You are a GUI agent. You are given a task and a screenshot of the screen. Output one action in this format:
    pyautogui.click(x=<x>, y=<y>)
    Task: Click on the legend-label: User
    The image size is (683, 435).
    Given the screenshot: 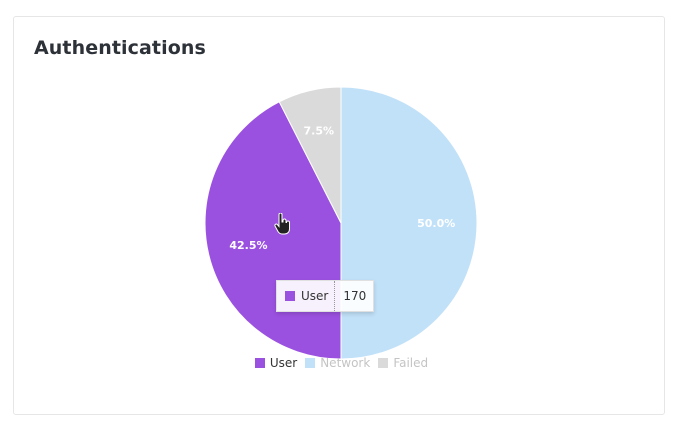 What is the action you would take?
    pyautogui.click(x=283, y=363)
    